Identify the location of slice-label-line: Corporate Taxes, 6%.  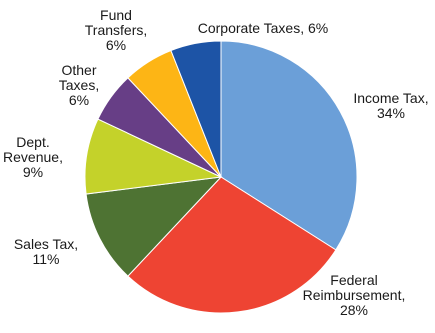
(263, 28).